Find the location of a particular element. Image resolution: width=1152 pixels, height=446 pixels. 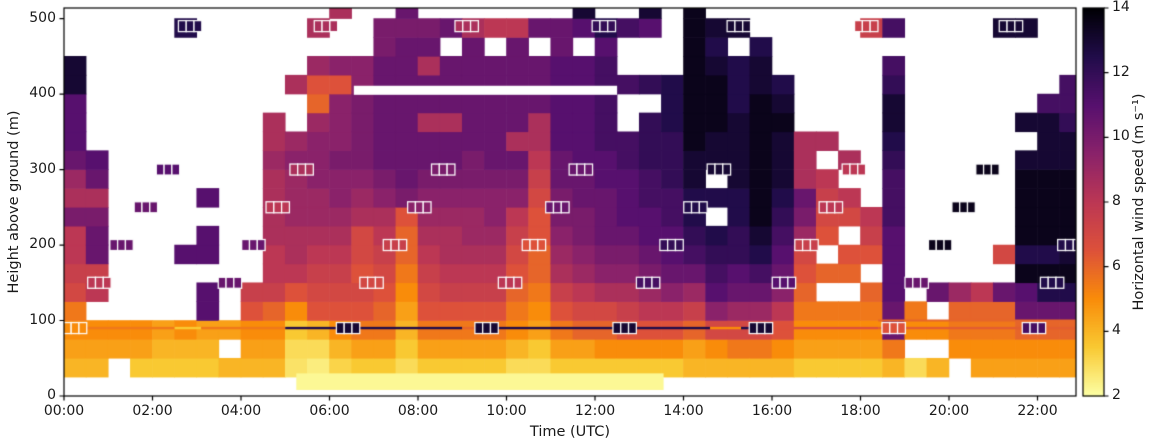

x-tick-label: 04:00 is located at coordinates (241, 411).